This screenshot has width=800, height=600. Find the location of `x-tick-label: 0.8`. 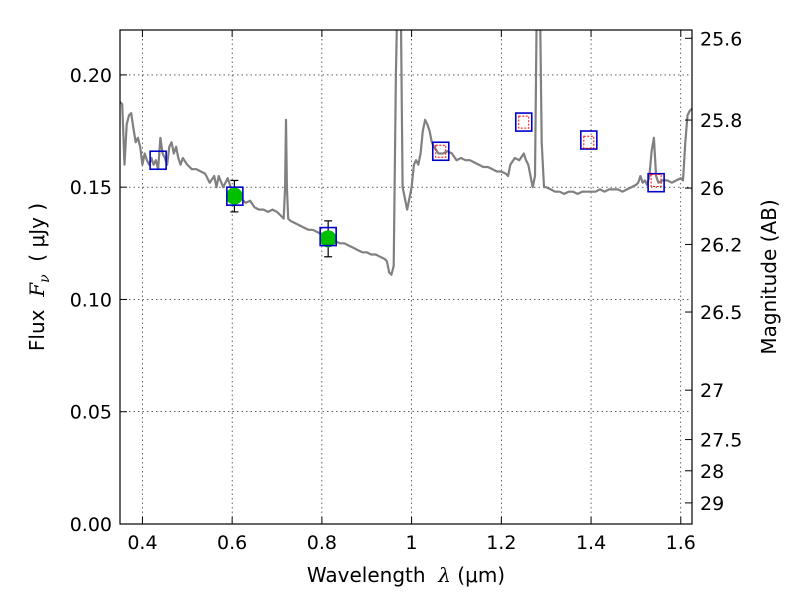

x-tick-label: 0.8 is located at coordinates (322, 543).